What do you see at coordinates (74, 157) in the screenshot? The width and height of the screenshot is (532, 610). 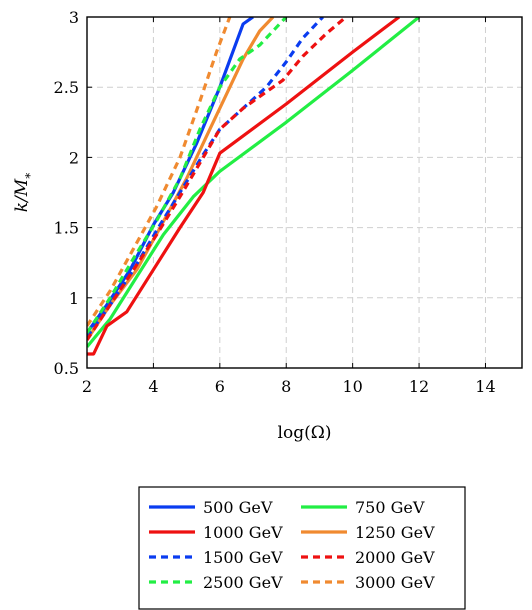 I see `y-tick-label: 2` at bounding box center [74, 157].